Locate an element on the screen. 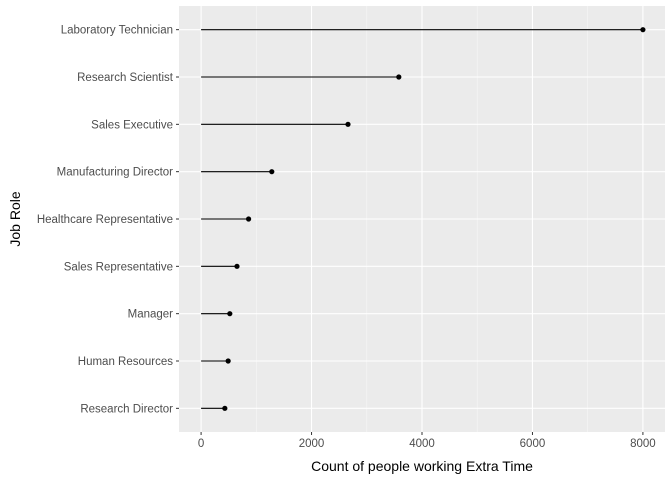  y-tick-label: Research Scientist is located at coordinates (125, 78).